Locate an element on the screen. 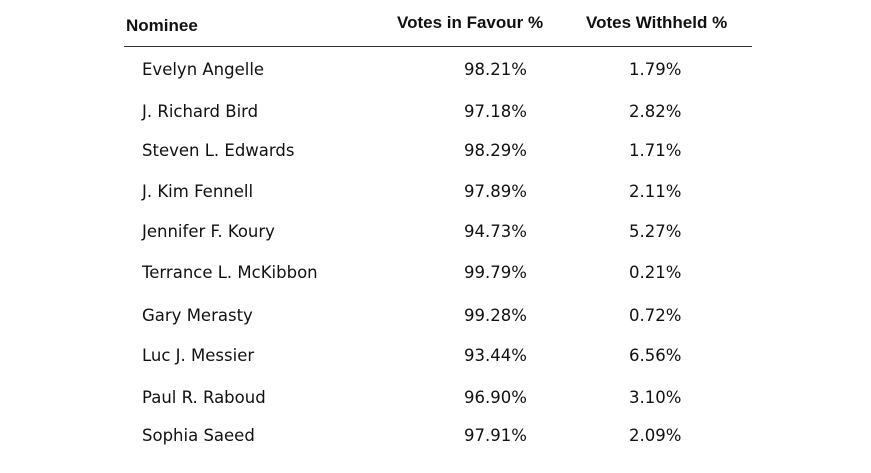 Image resolution: width=871 pixels, height=473 pixels. table-row: J. Richard Bird 97.18% 2.82% is located at coordinates (438, 115).